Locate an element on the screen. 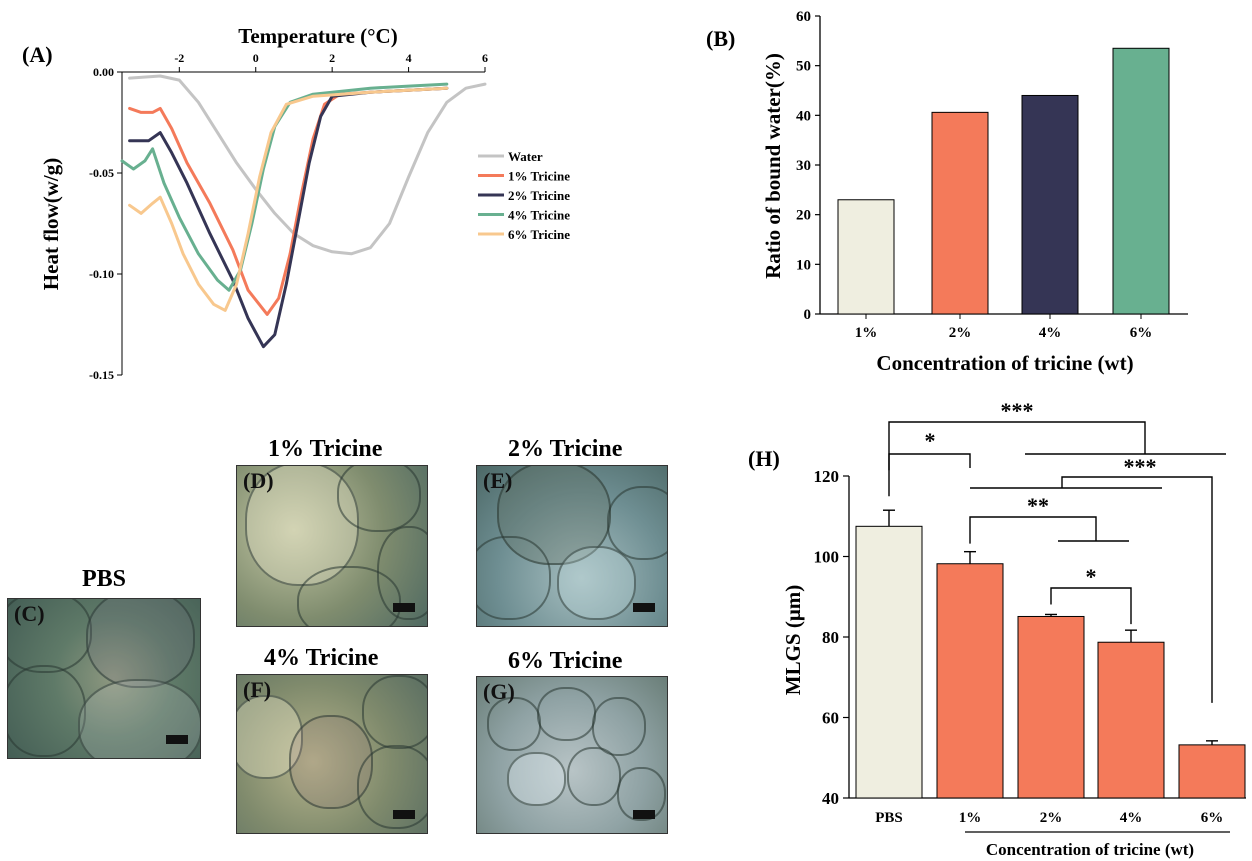 This screenshot has width=1252, height=861. micrograph-title-4pct: 4% Tricine is located at coordinates (321, 658).